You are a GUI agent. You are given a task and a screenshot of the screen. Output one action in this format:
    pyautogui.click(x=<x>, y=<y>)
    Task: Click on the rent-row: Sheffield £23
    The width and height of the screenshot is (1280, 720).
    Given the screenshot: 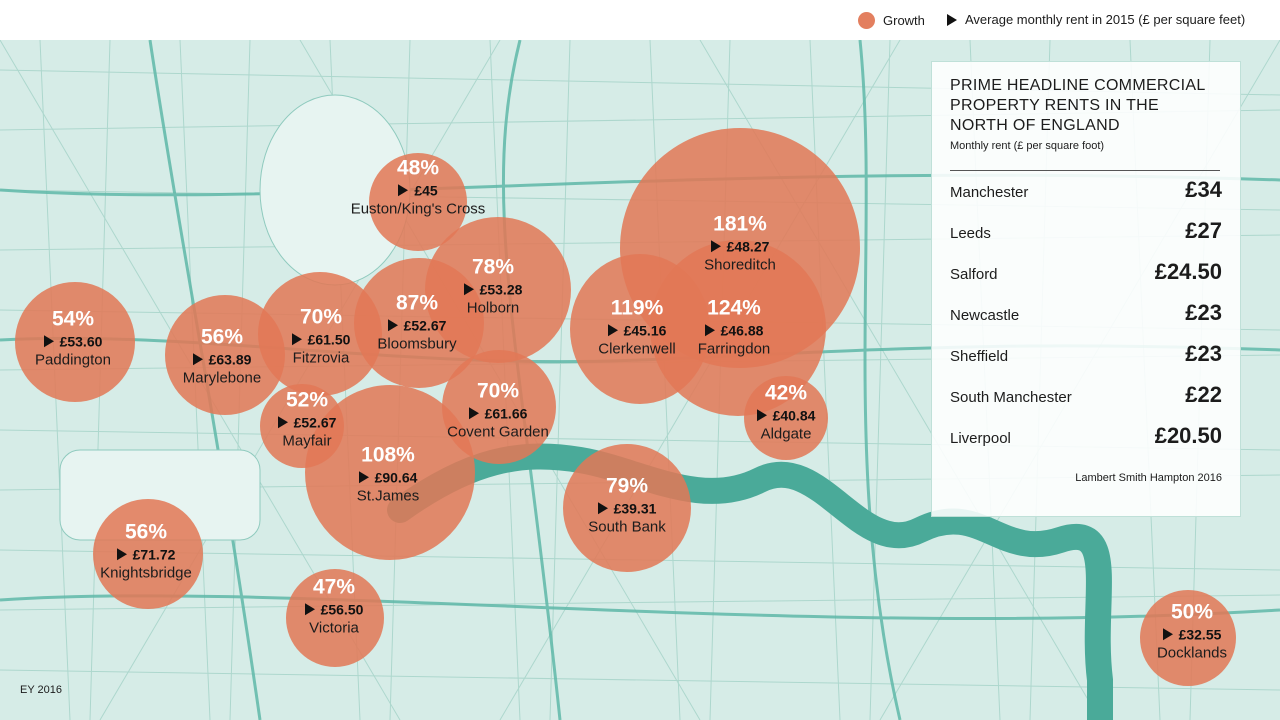 What is the action you would take?
    pyautogui.click(x=1086, y=361)
    